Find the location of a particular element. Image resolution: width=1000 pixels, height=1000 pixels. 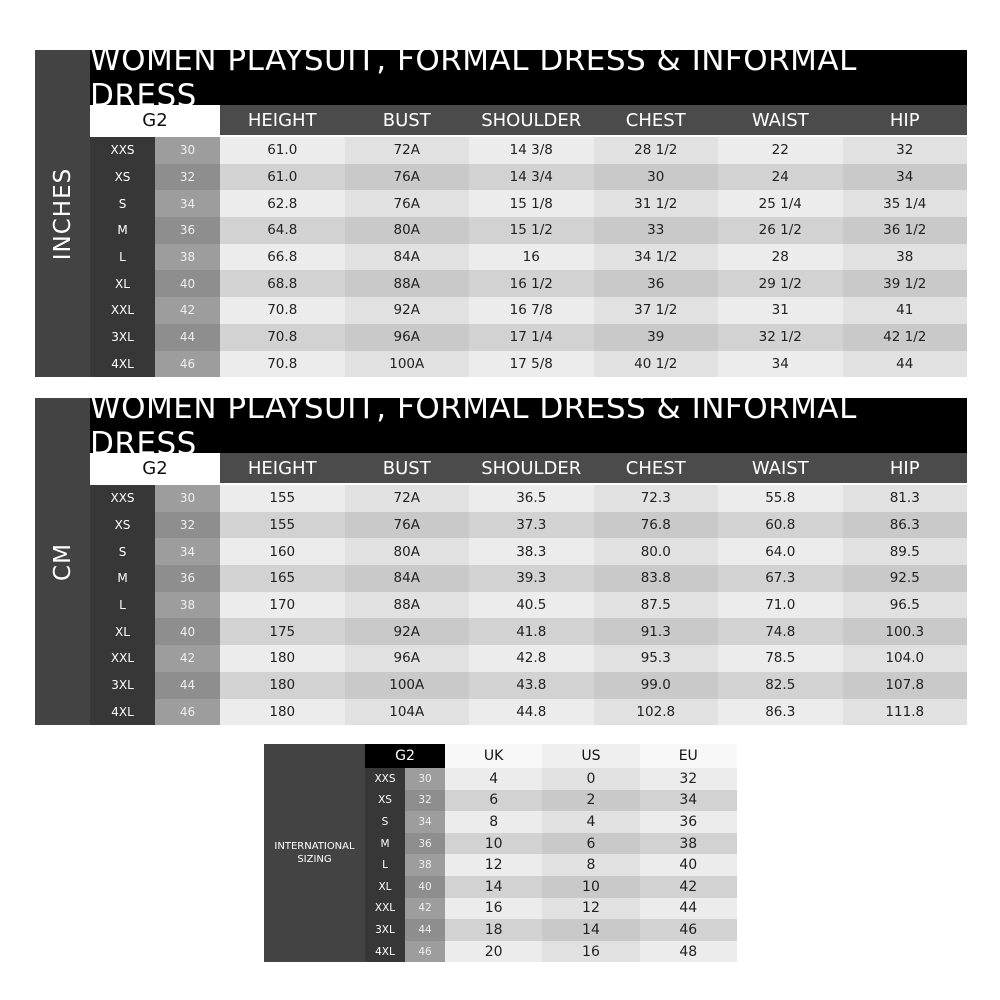

size-number: 36 is located at coordinates (425, 843).